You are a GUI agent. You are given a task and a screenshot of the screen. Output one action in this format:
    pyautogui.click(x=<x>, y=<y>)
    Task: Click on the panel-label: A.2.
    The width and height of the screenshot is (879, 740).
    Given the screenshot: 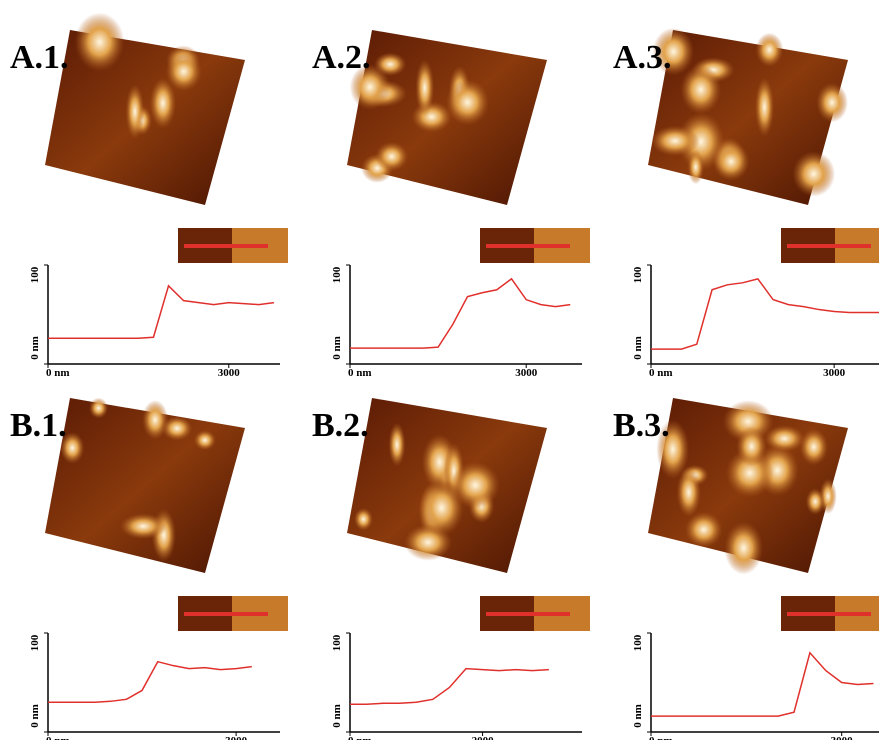 What is the action you would take?
    pyautogui.click(x=341, y=57)
    